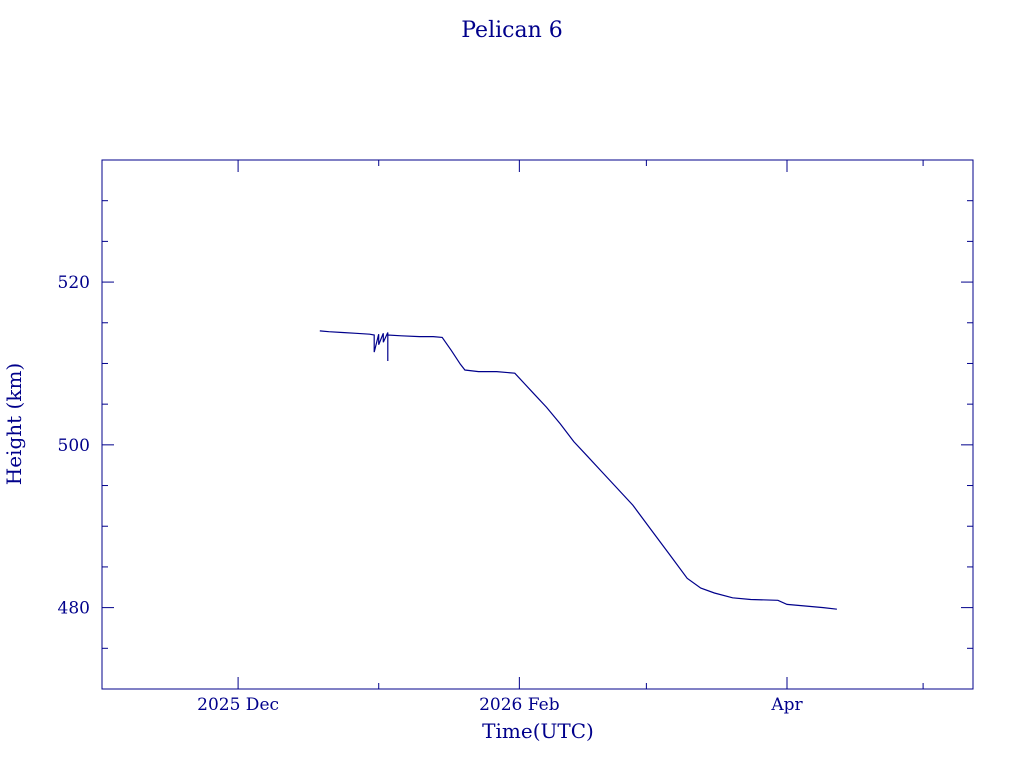  I want to click on y-tick-label: 480, so click(74, 609).